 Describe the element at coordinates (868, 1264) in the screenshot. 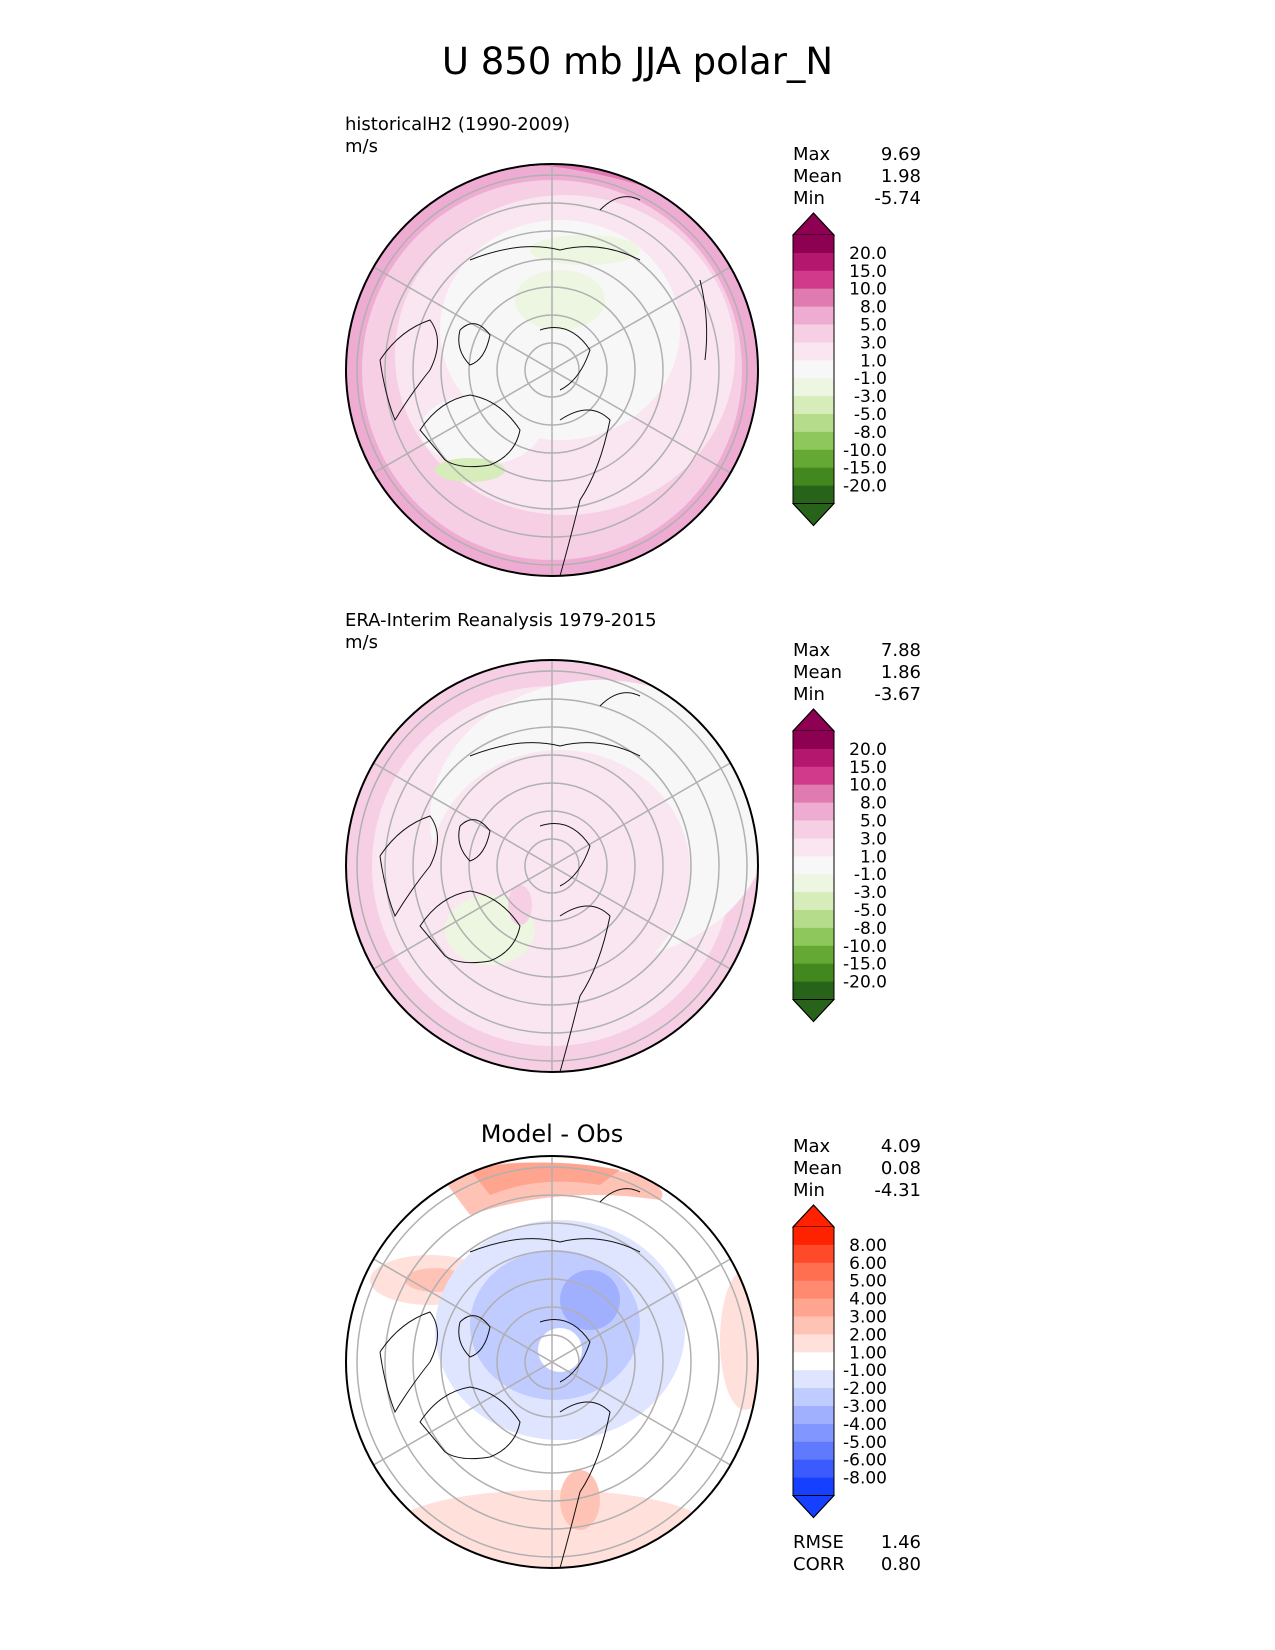

I see `colorbar-tick-label: 6.00` at that location.